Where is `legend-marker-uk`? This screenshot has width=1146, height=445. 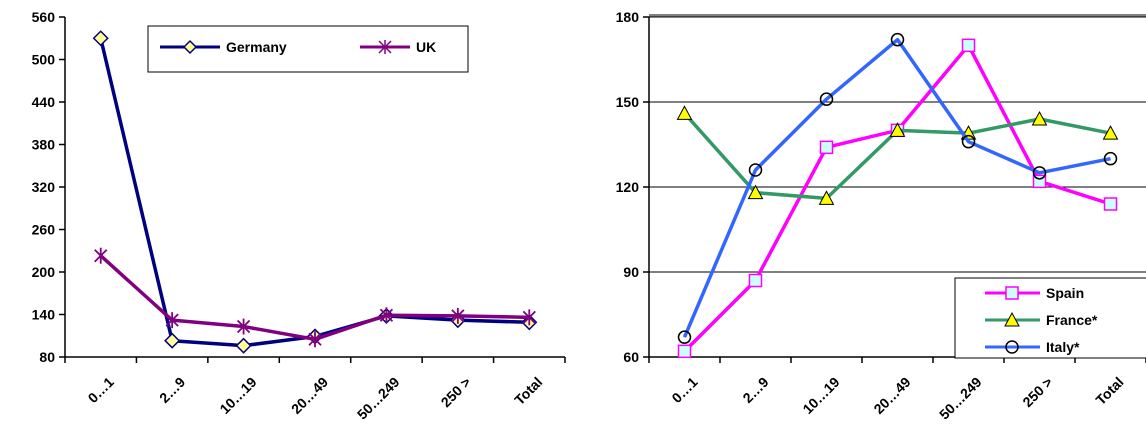
legend-marker-uk is located at coordinates (385, 47).